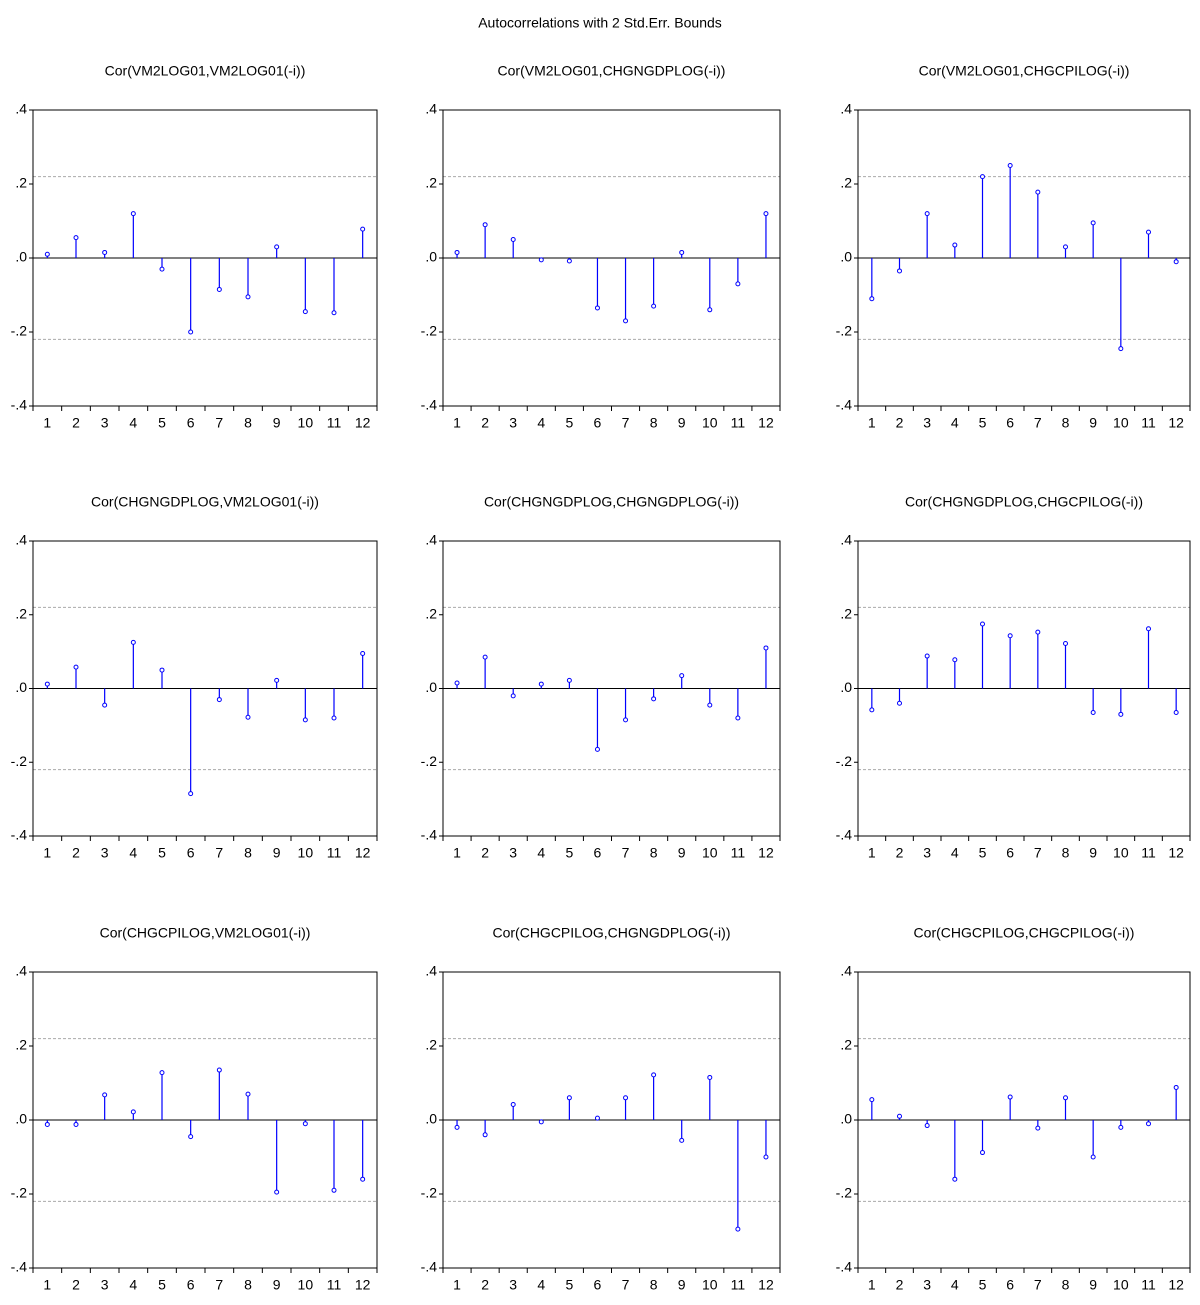 Image resolution: width=1200 pixels, height=1305 pixels. Describe the element at coordinates (205, 71) in the screenshot. I see `panel-title: Cor(VM2LOG01,VM2LOG01(-i))` at that location.